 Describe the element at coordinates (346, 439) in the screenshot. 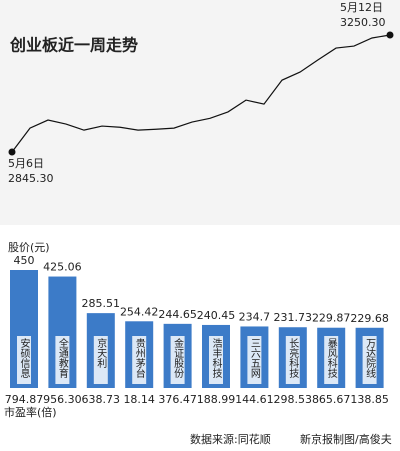

I see `credit: 新京报制图/高俊夫` at that location.